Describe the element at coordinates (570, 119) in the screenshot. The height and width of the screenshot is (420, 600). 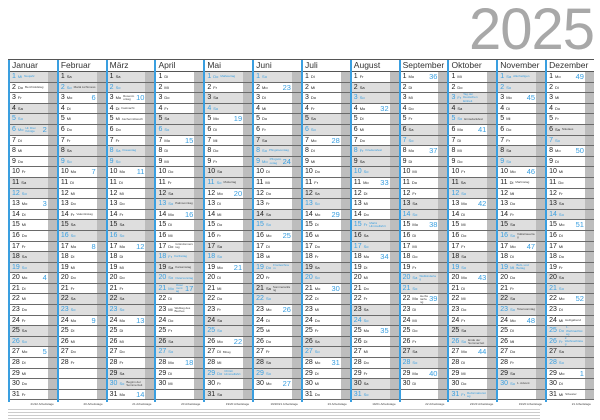
I see `day-cell: 5 Fr` at that location.